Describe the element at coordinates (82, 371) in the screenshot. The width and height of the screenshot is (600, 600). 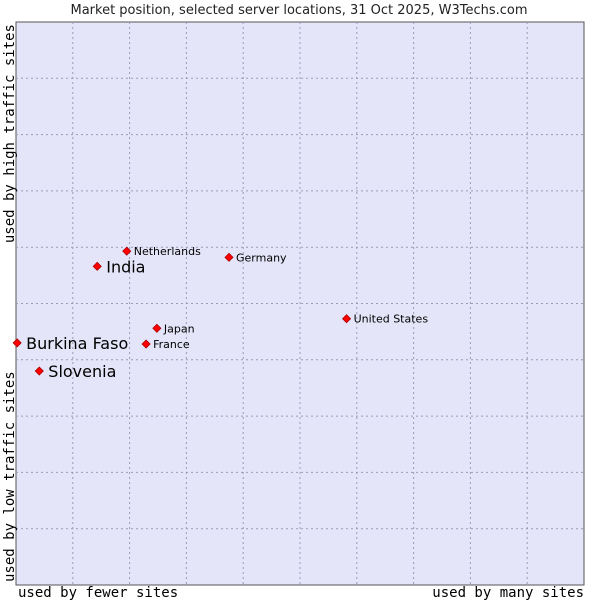
I see `label-slovenia: Slovenia` at that location.